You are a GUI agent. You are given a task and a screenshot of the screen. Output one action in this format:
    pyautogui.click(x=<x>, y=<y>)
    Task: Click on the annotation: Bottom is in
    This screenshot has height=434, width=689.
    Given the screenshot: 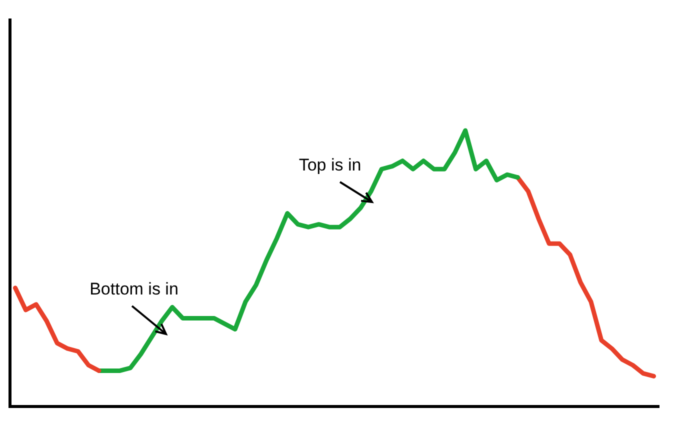 What is the action you would take?
    pyautogui.click(x=134, y=289)
    